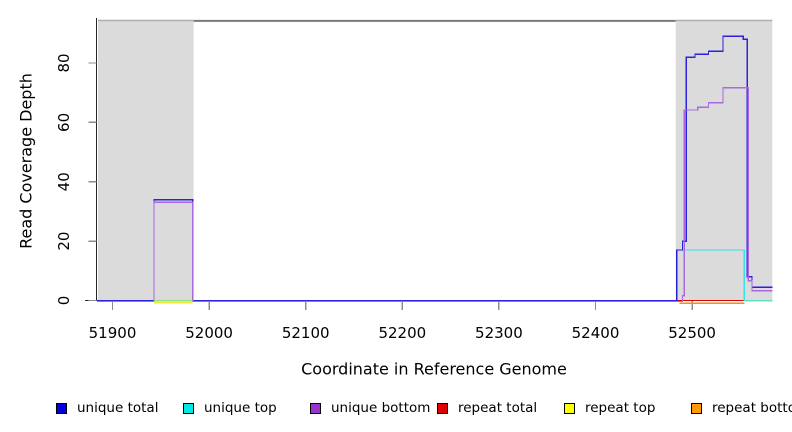 The image size is (792, 432). I want to click on x-tick-label: 52500, so click(692, 333).